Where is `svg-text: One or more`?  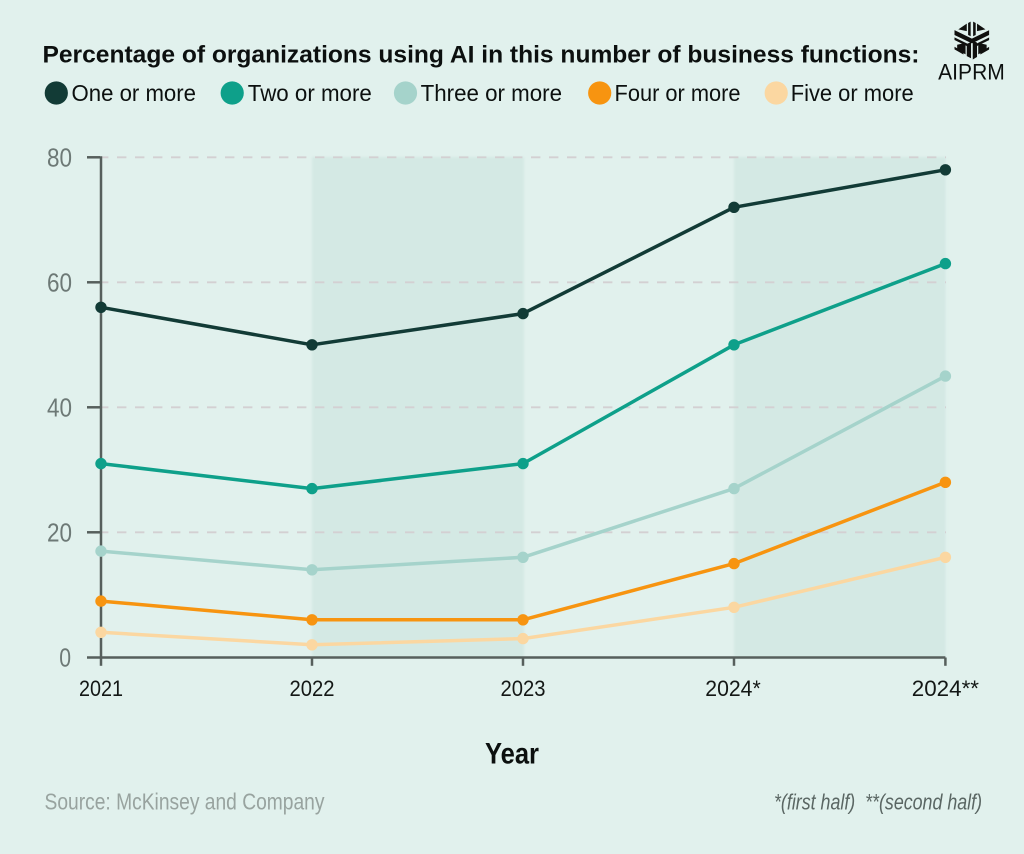 svg-text: One or more is located at coordinates (134, 93).